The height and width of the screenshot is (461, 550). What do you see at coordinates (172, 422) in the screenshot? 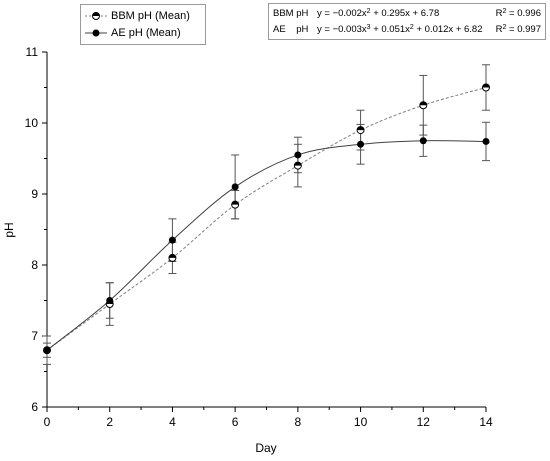
I see `x-tick-label: 4` at bounding box center [172, 422].